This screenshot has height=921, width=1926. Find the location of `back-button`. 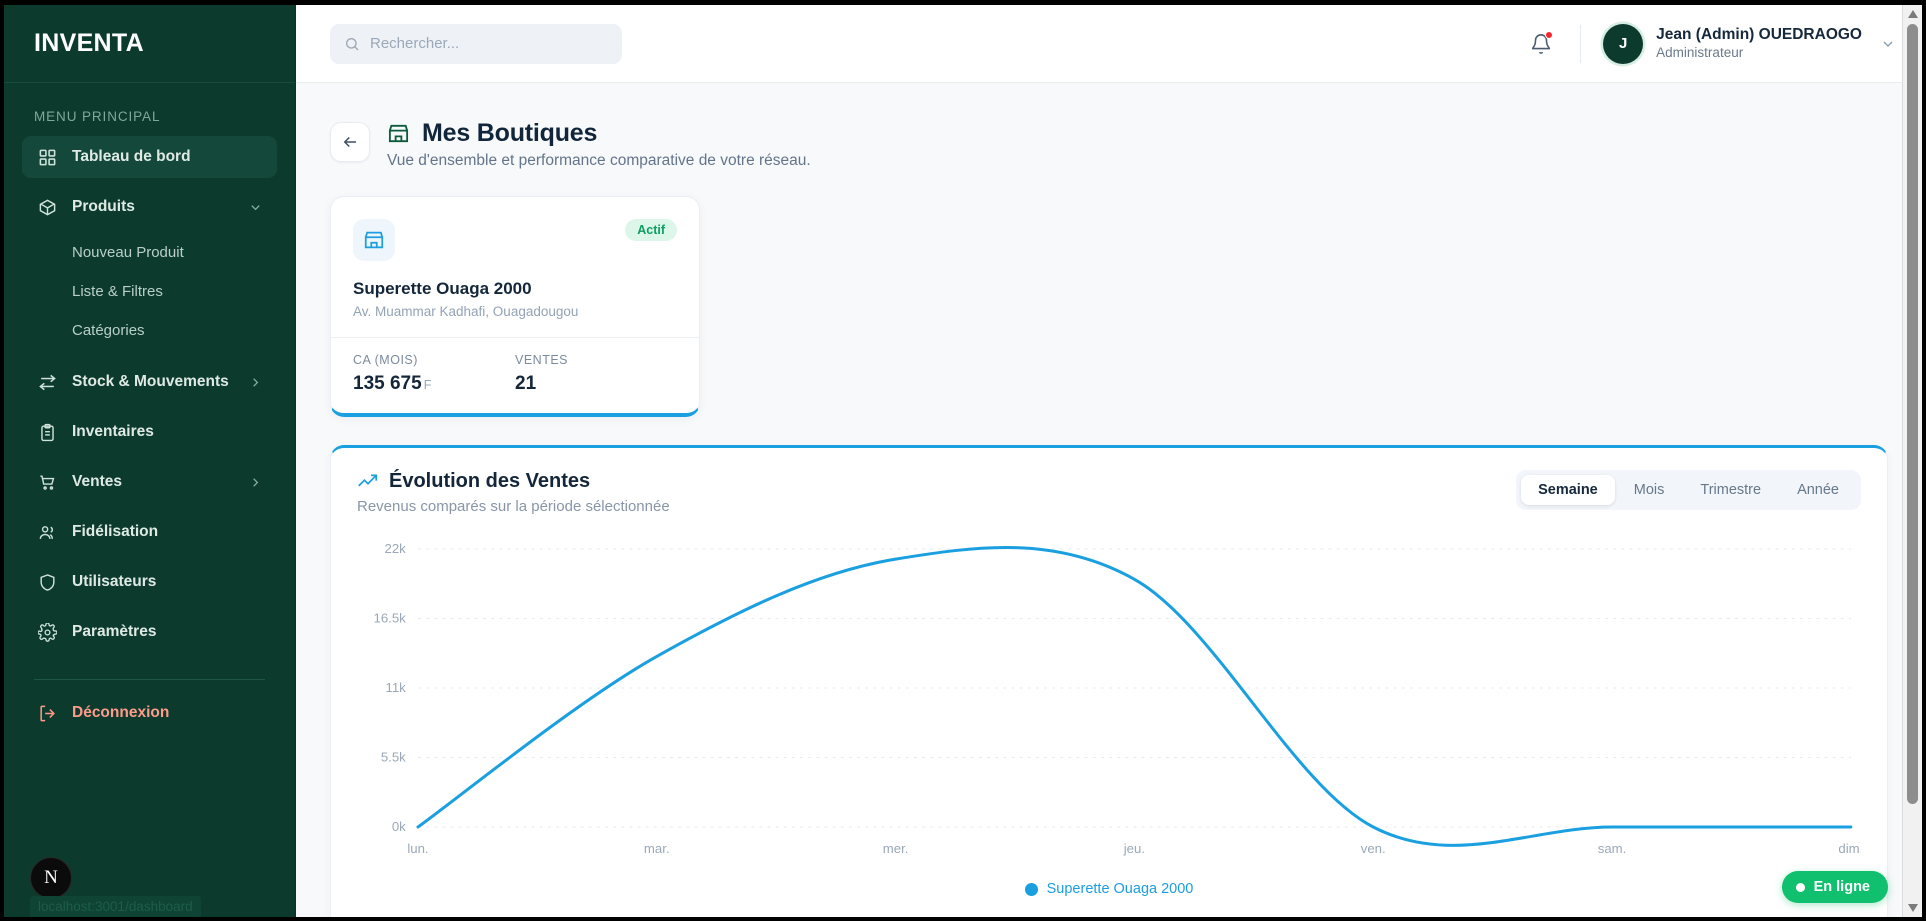

back-button is located at coordinates (350, 142).